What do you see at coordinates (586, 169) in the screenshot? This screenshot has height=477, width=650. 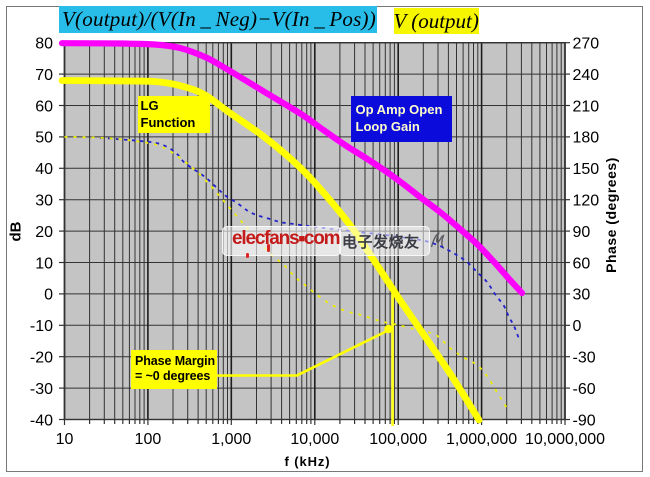 I see `svg-text: 150` at bounding box center [586, 169].